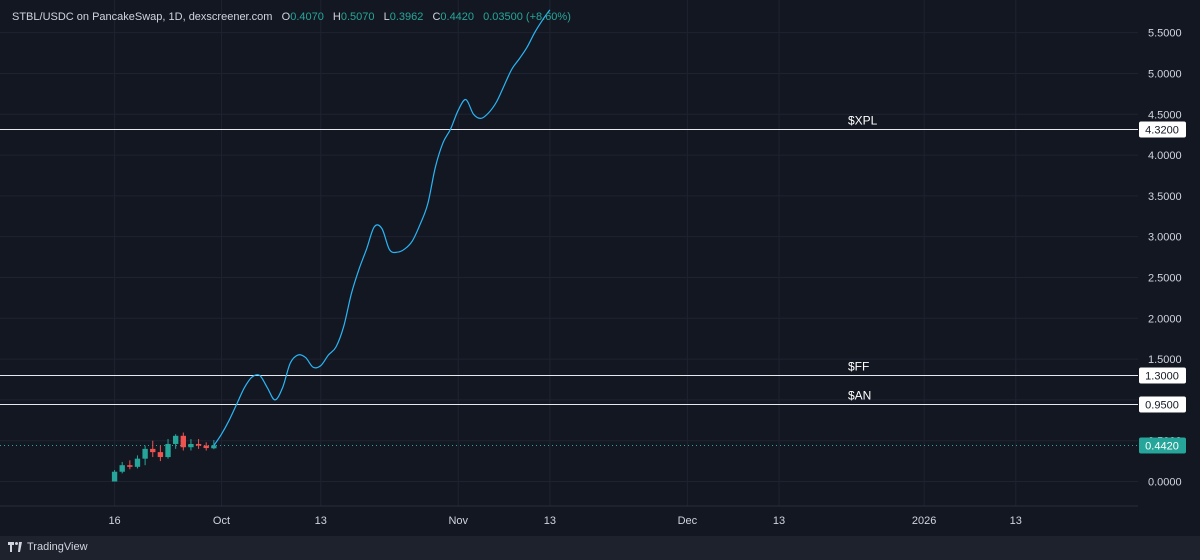 This screenshot has width=1200, height=560. I want to click on last-price-text: 0.4420, so click(1162, 447).